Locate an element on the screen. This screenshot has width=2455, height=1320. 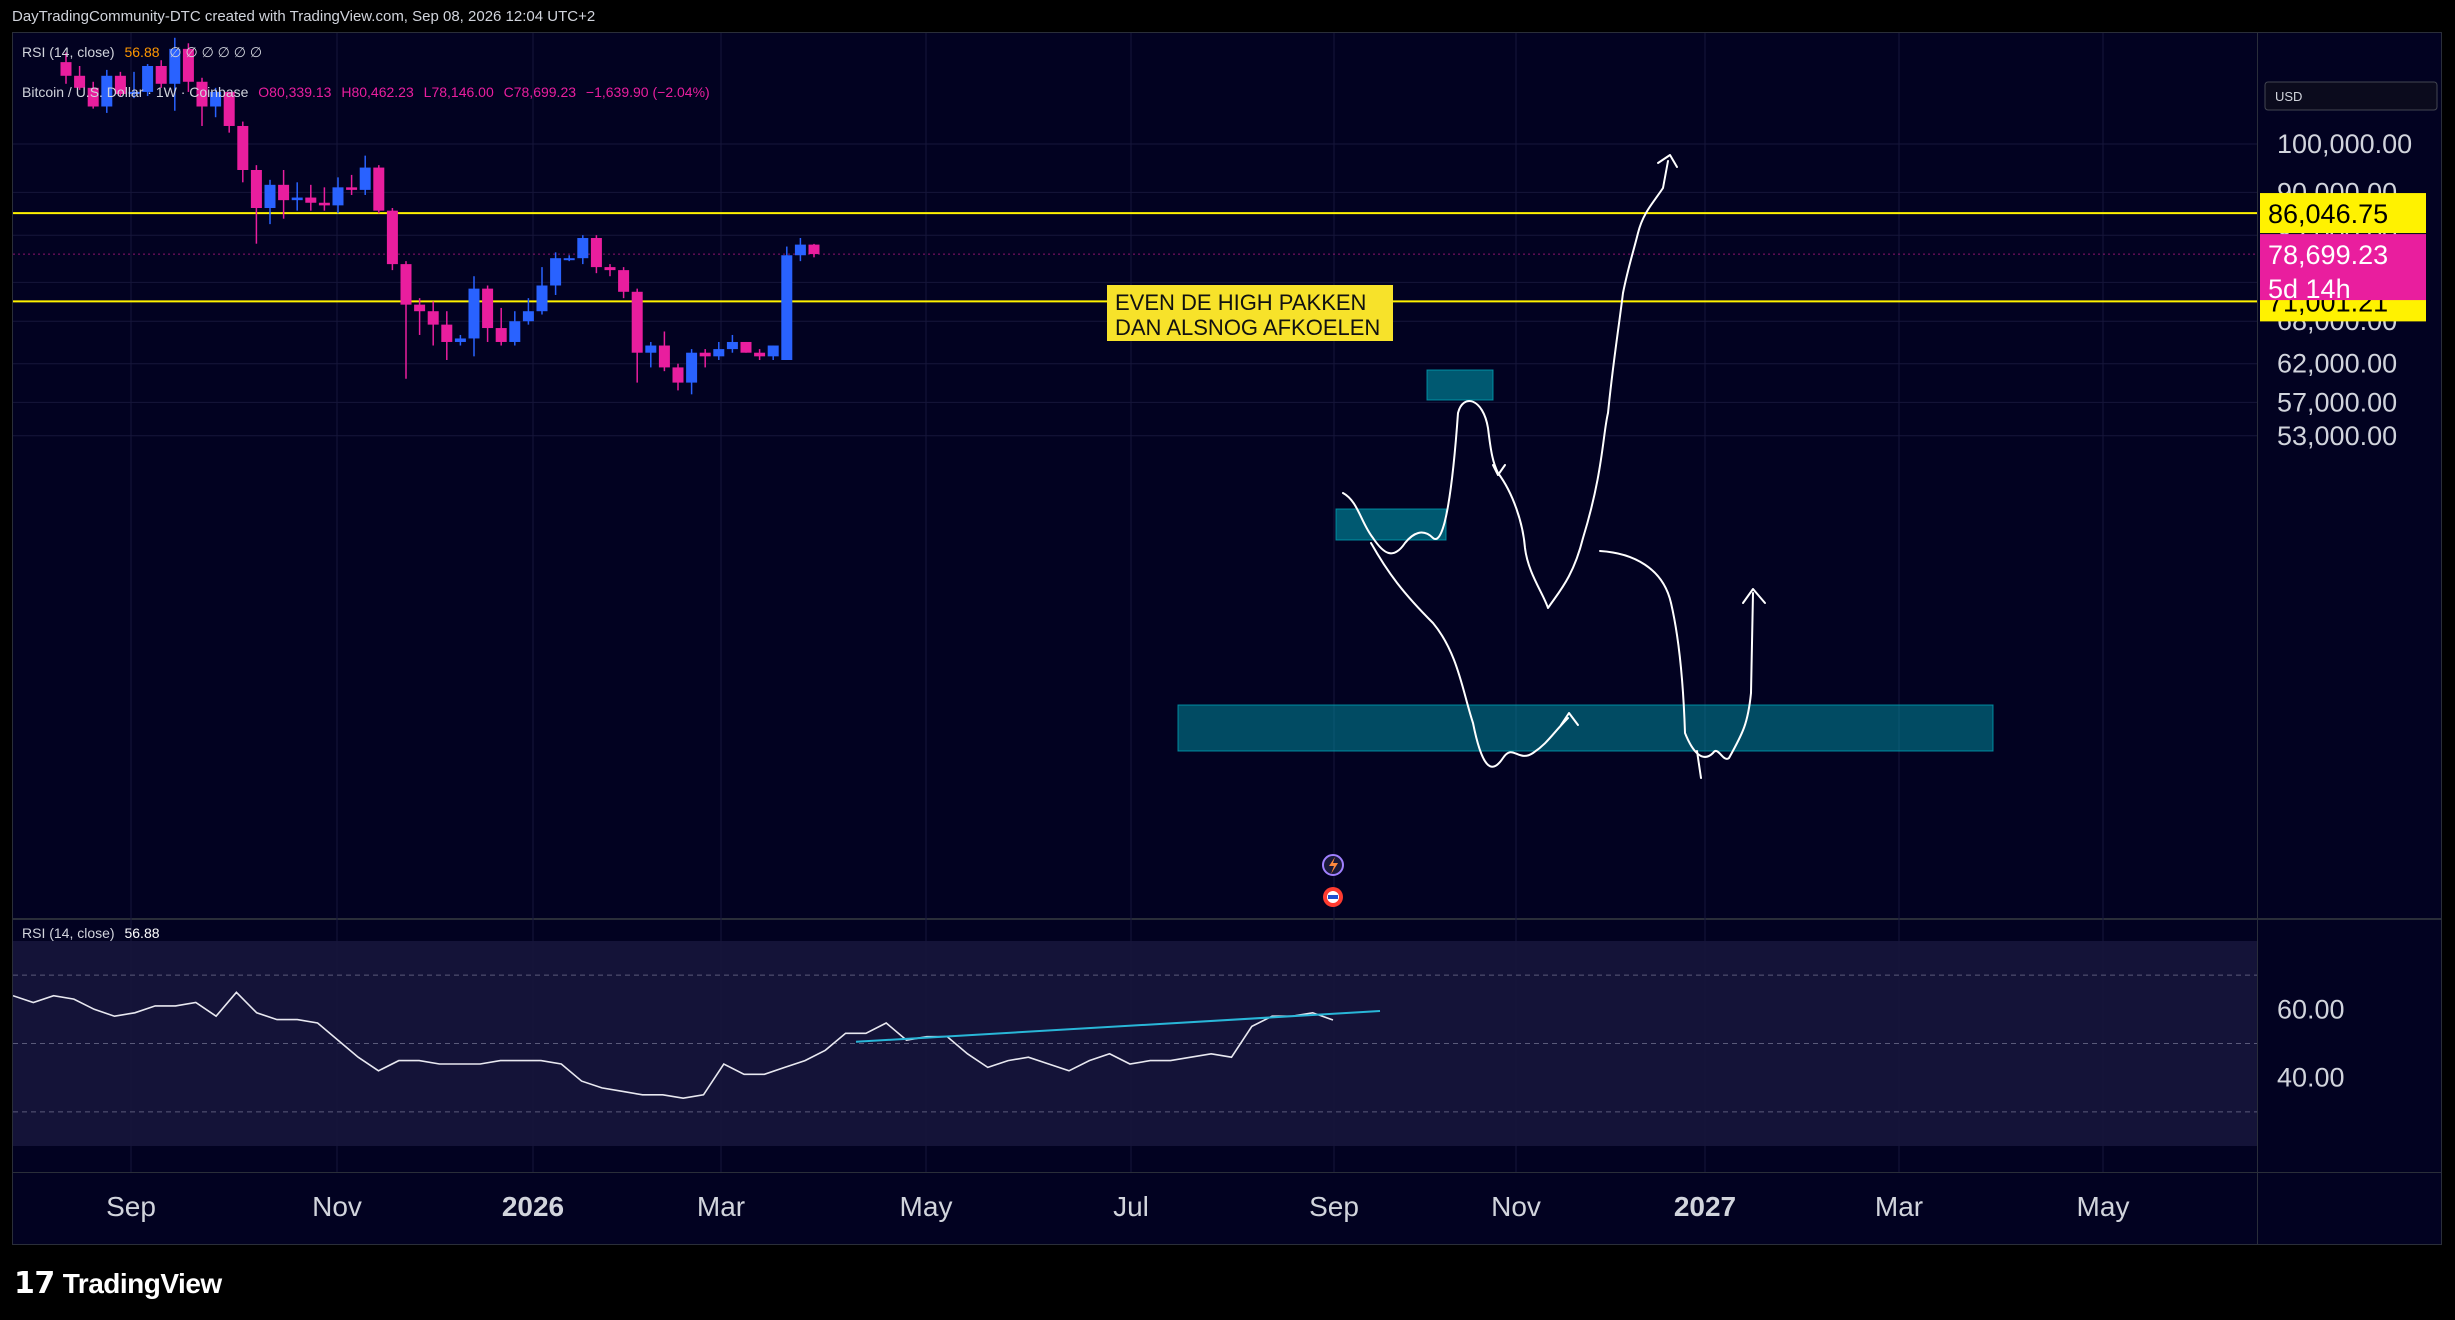
annotation-box is located at coordinates (1250, 313).